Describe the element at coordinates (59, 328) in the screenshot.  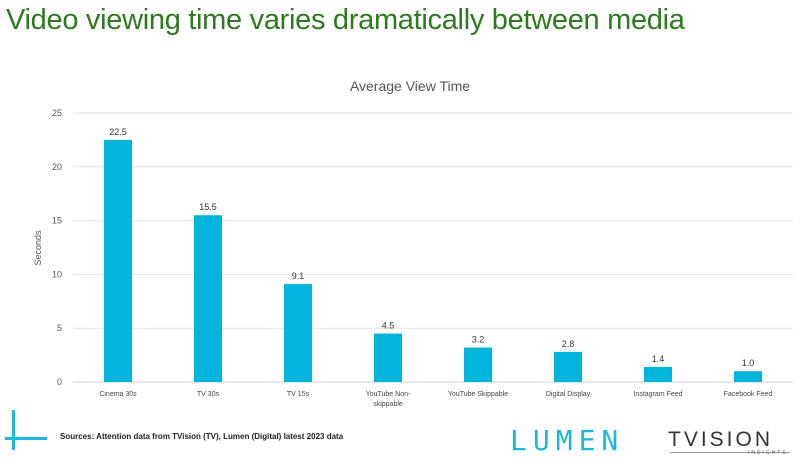
I see `y-tick-label: 5` at that location.